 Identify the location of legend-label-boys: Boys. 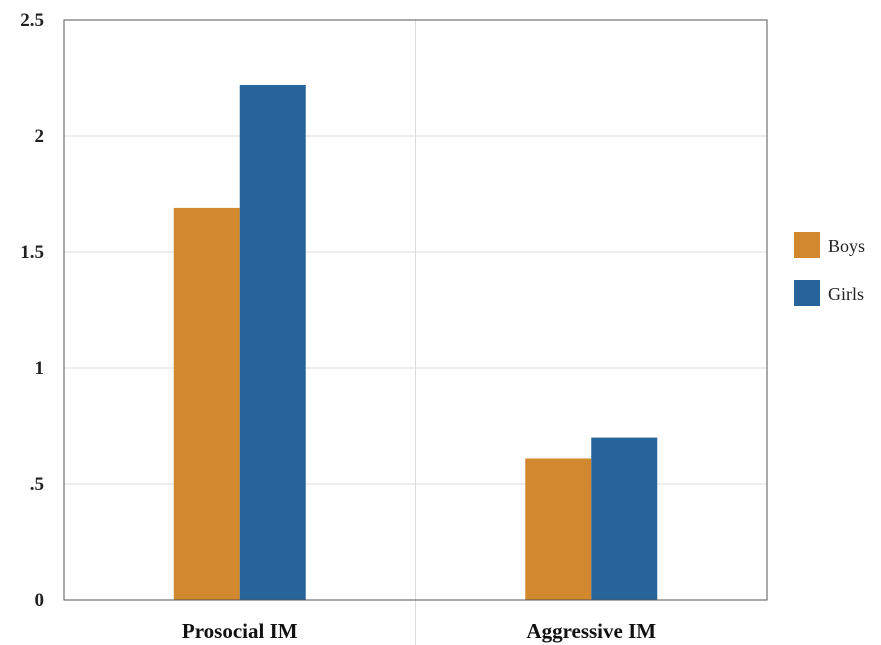
(846, 246).